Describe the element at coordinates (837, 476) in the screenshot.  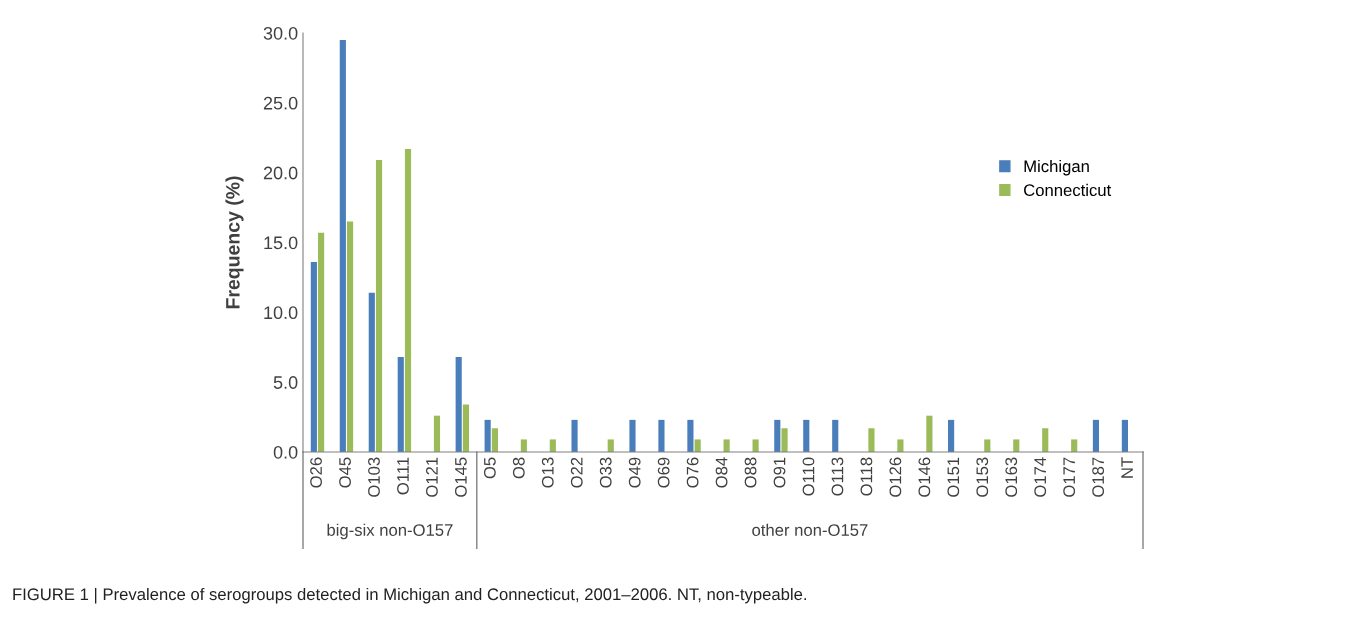
I see `x-tick-label: O113` at that location.